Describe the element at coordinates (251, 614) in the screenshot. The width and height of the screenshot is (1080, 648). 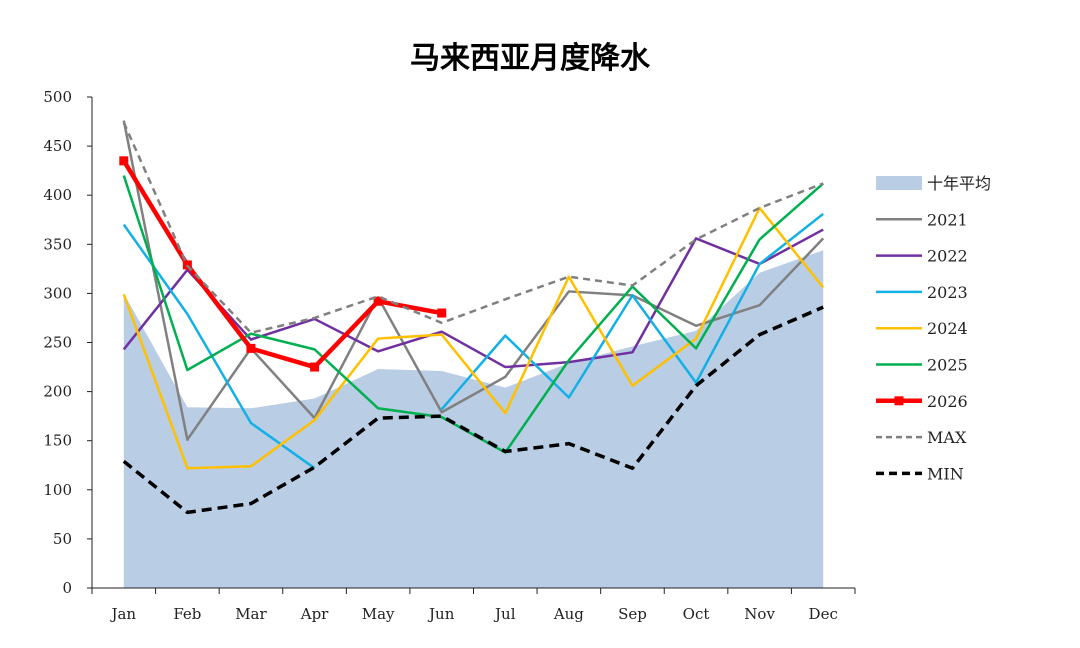
I see `x-tick-label: Mar` at that location.